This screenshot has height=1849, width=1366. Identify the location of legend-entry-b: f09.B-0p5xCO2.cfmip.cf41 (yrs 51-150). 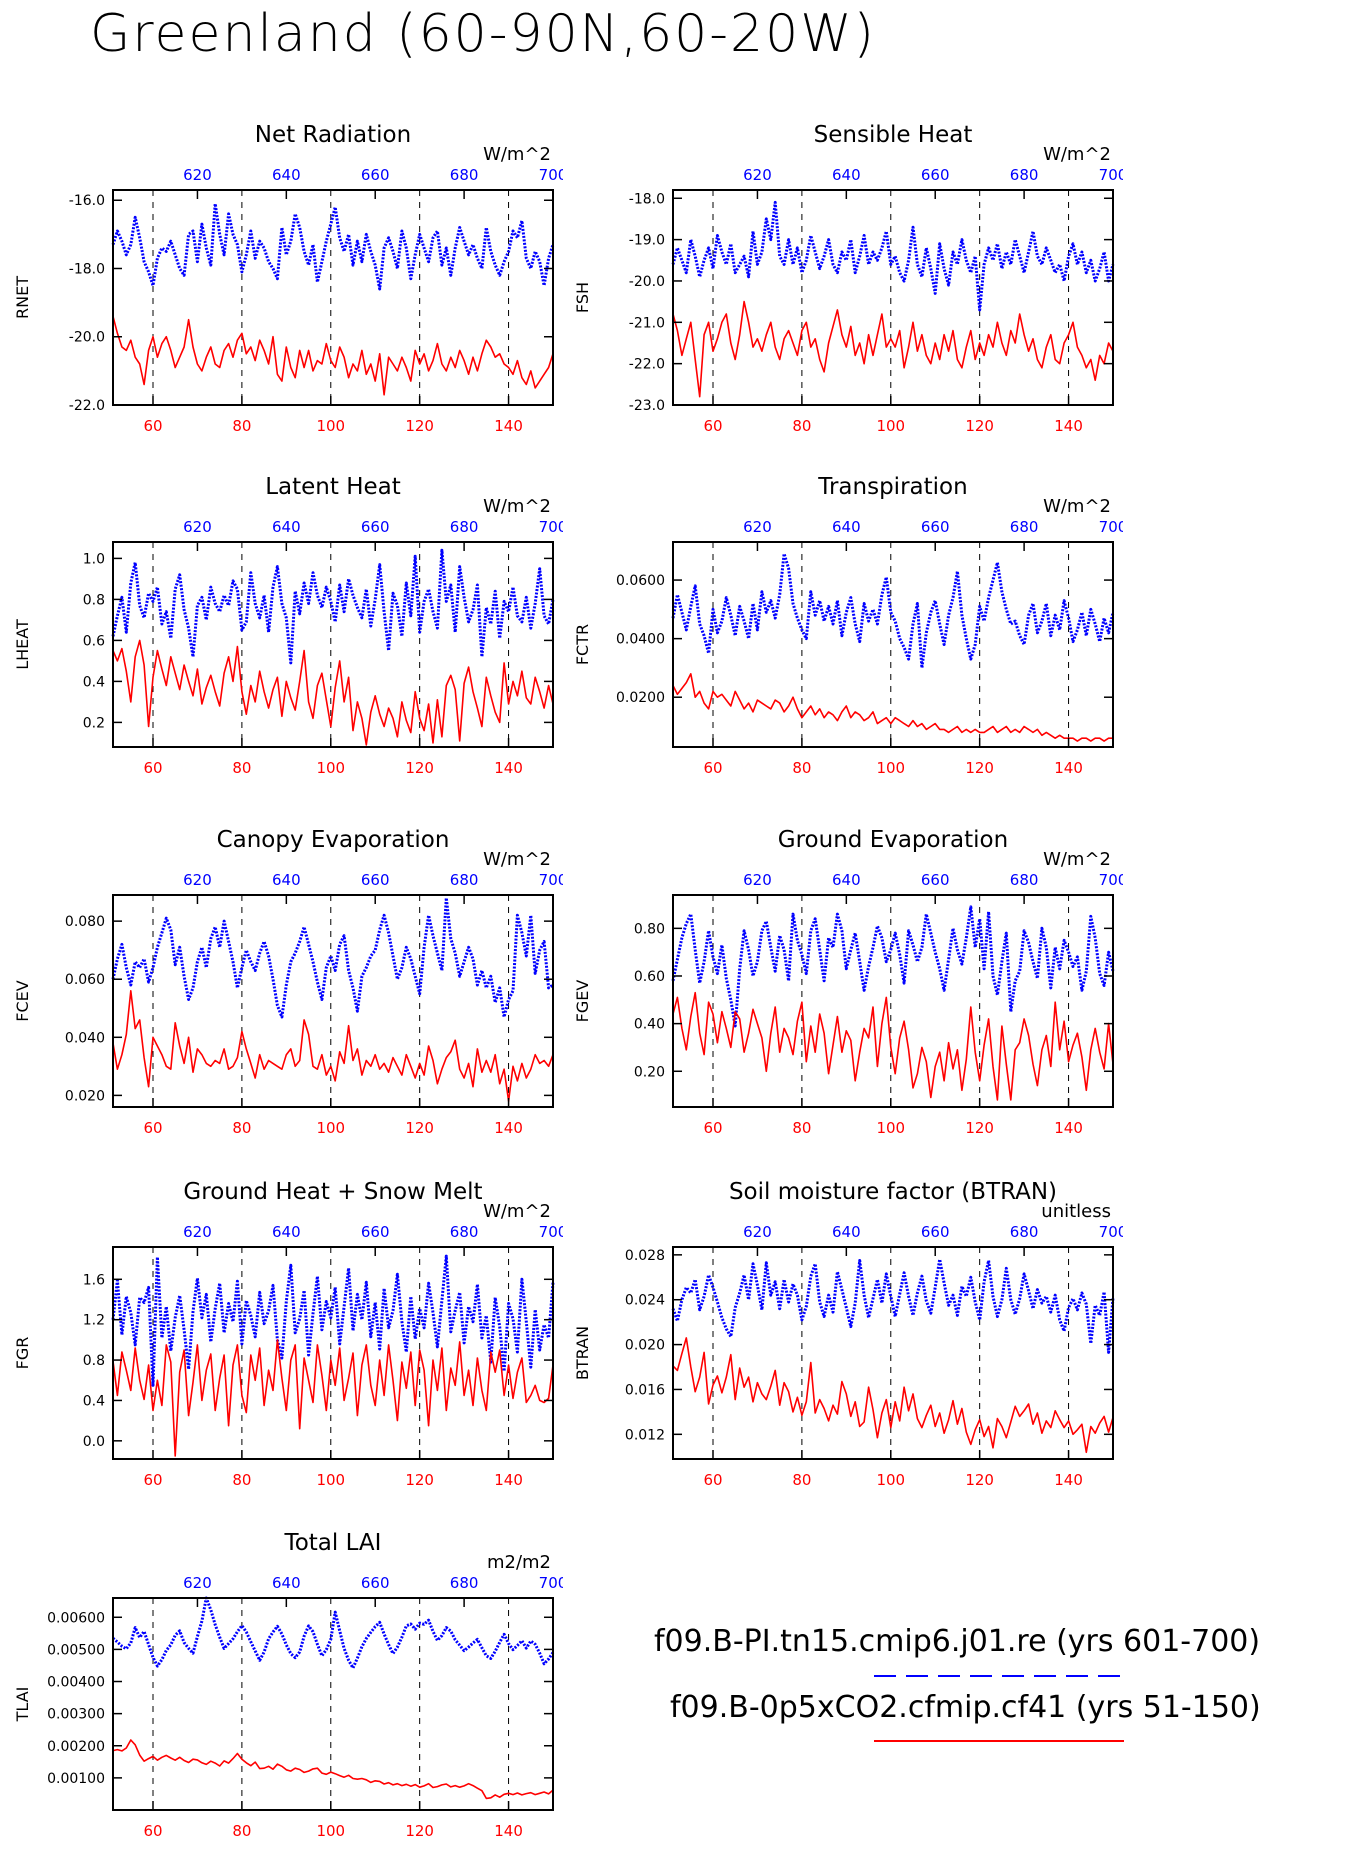
(965, 1707).